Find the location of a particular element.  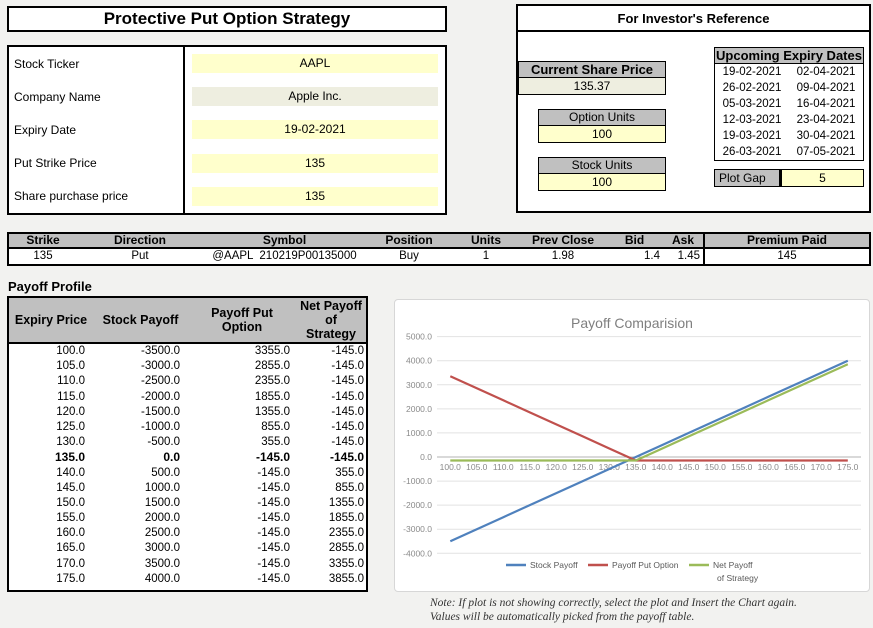

field-label: Company Name is located at coordinates (57, 96).